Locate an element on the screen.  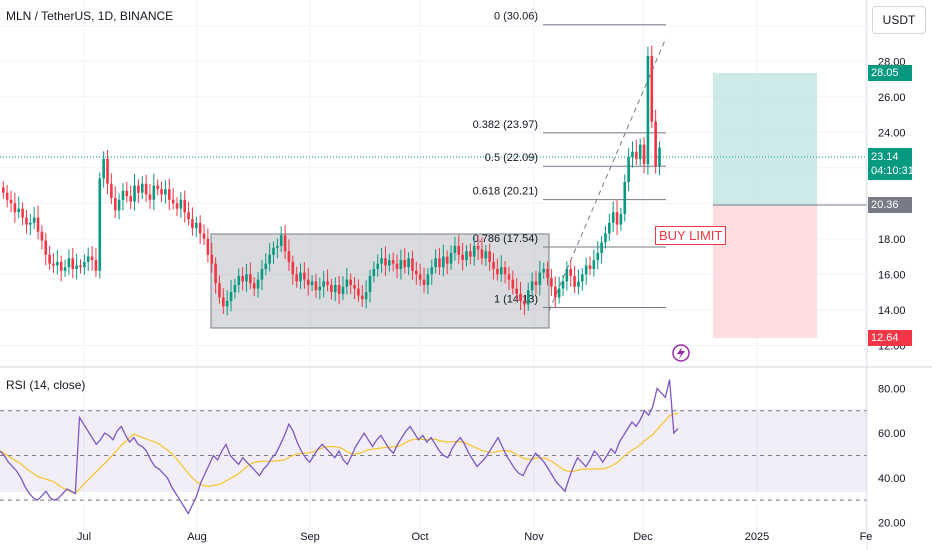
chart-title: MLN / TetherUS, 1D, BINANCE is located at coordinates (90, 16).